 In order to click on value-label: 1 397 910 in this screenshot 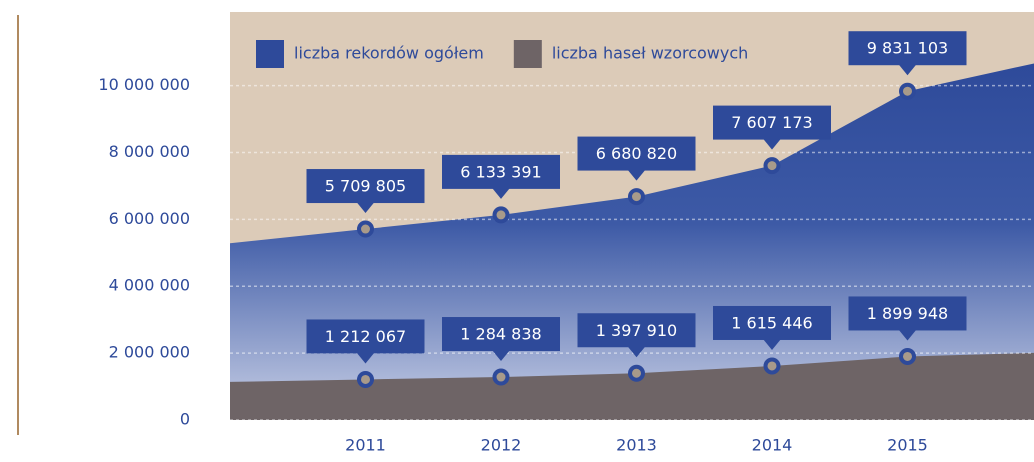, I will do `click(636, 330)`.